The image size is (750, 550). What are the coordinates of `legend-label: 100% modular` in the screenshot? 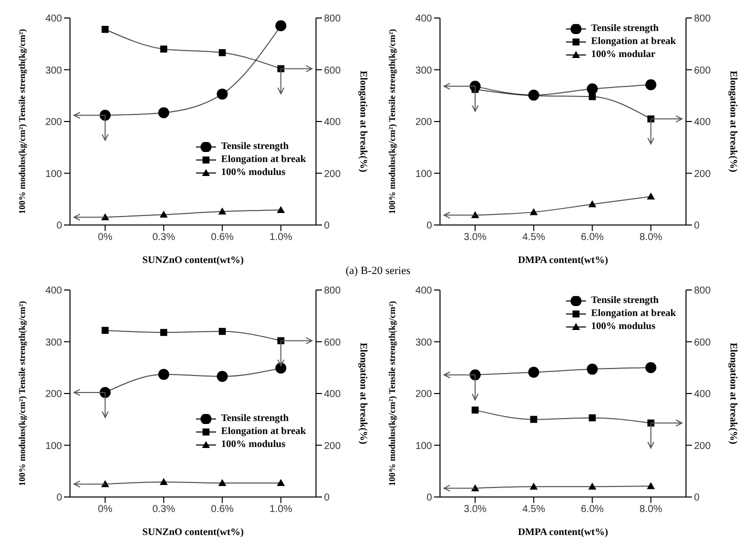 It's located at (623, 54).